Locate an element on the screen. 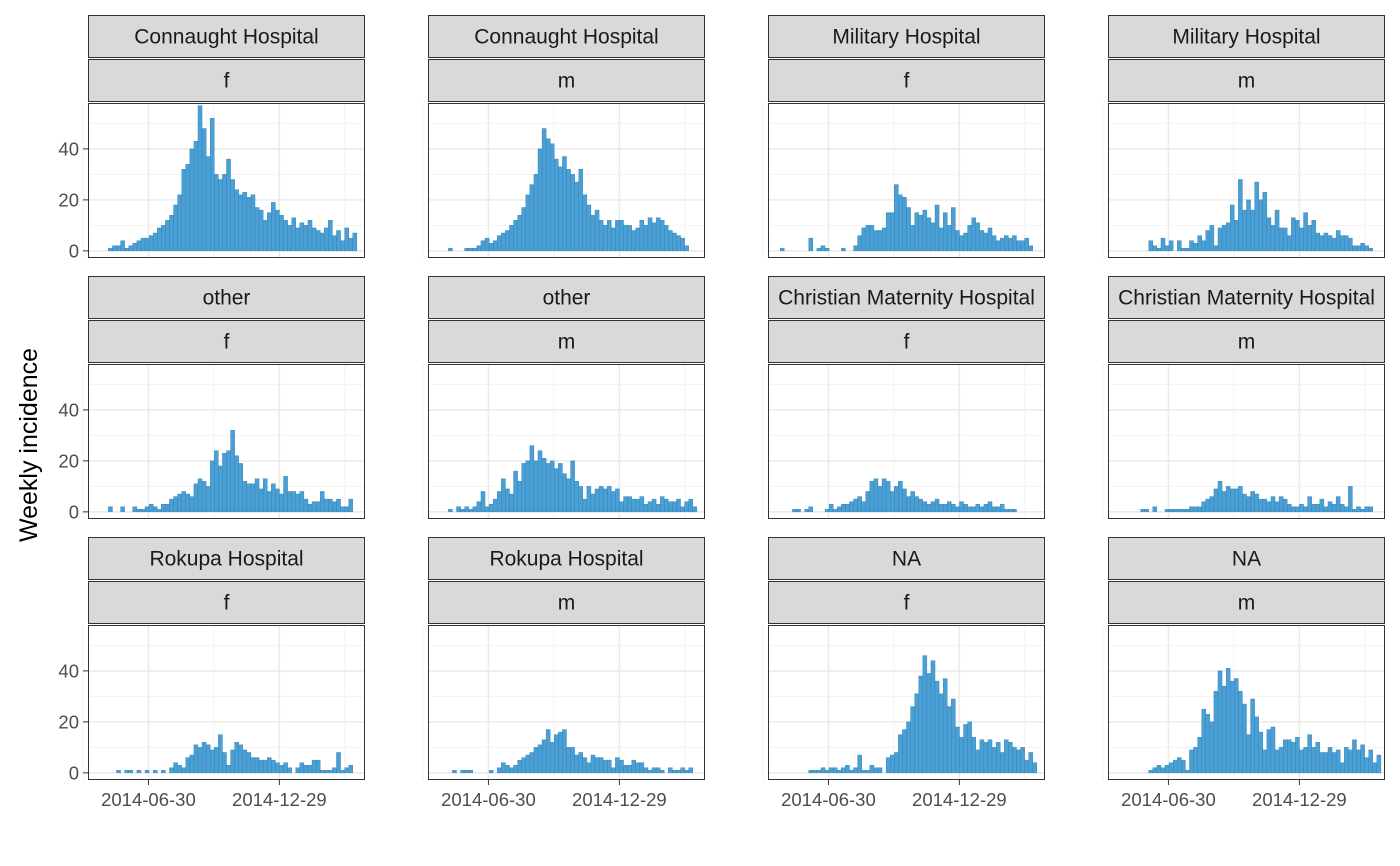 The width and height of the screenshot is (1400, 866). strip-hospital-label: Christian Maternity Hospital is located at coordinates (1246, 298).